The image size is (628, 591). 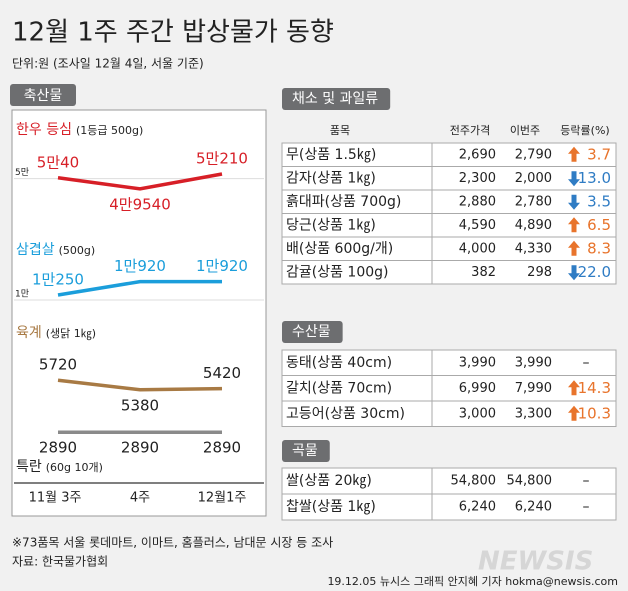 I want to click on change-rate: 13.0, so click(x=594, y=178).